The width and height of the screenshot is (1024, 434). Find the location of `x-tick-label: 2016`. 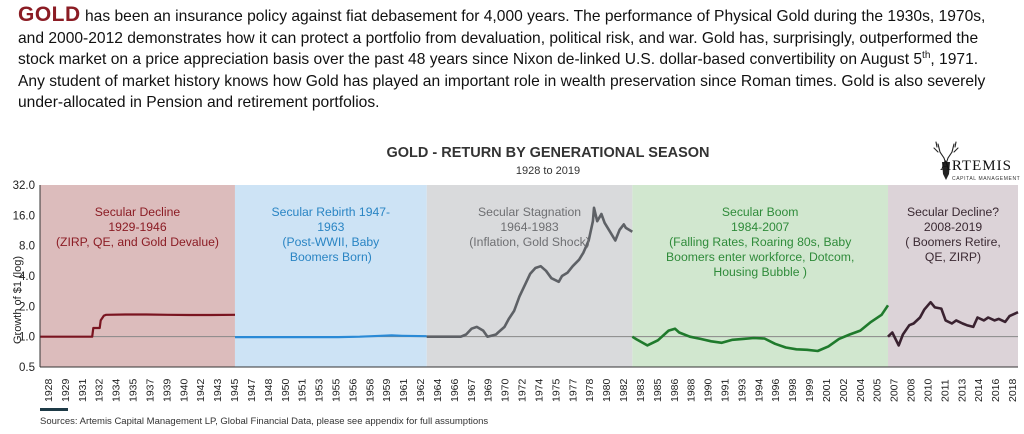

x-tick-label: 2016 is located at coordinates (996, 390).